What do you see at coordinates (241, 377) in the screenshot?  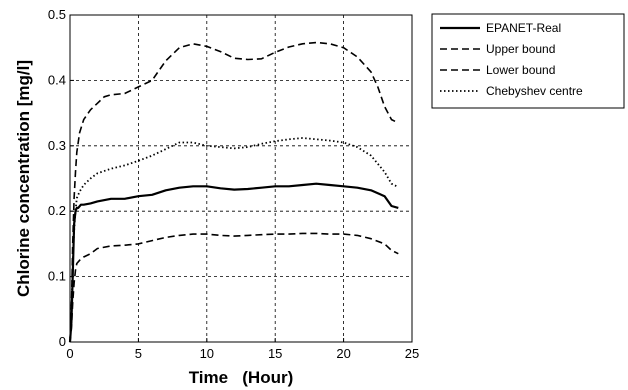 I see `x-axis-label: Time (Hour)` at bounding box center [241, 377].